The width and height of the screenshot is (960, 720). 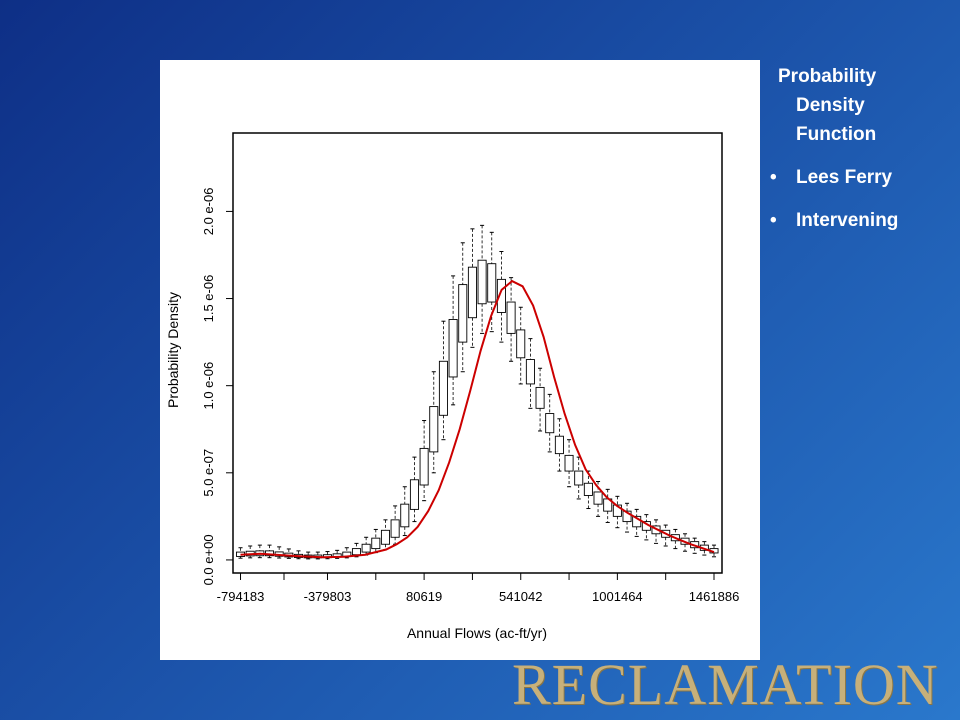 What do you see at coordinates (836, 134) in the screenshot?
I see `pdf-heading-line3: Function` at bounding box center [836, 134].